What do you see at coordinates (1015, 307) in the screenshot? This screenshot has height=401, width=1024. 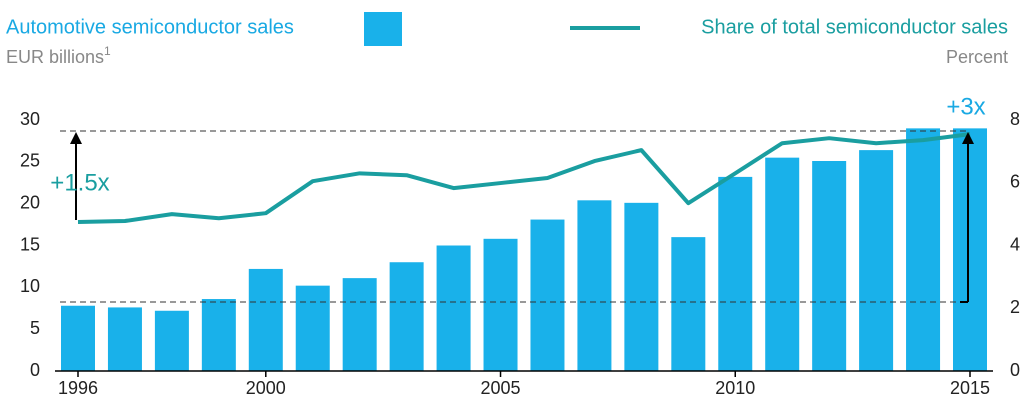 I see `y2-tick-label: 2` at bounding box center [1015, 307].